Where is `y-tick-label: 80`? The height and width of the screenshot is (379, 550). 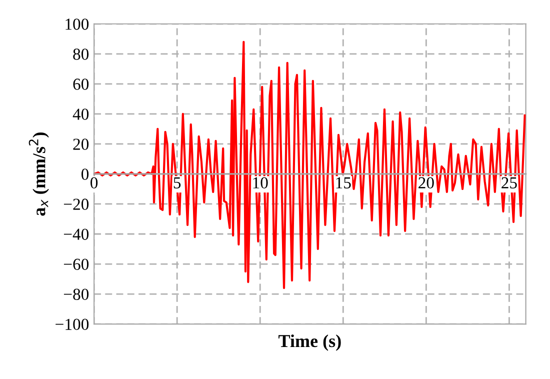
y-tick-label: 80 is located at coordinates (81, 54).